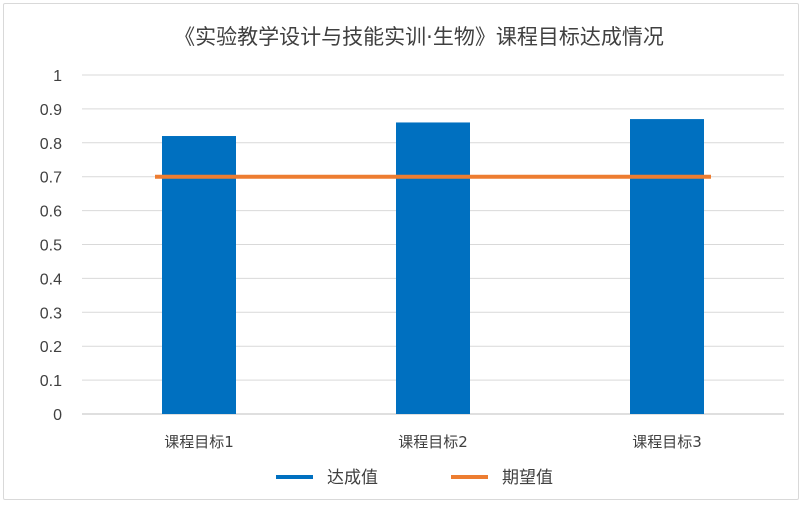 The height and width of the screenshot is (508, 804). Describe the element at coordinates (51, 347) in the screenshot. I see `y-tick-label: 0.2` at that location.